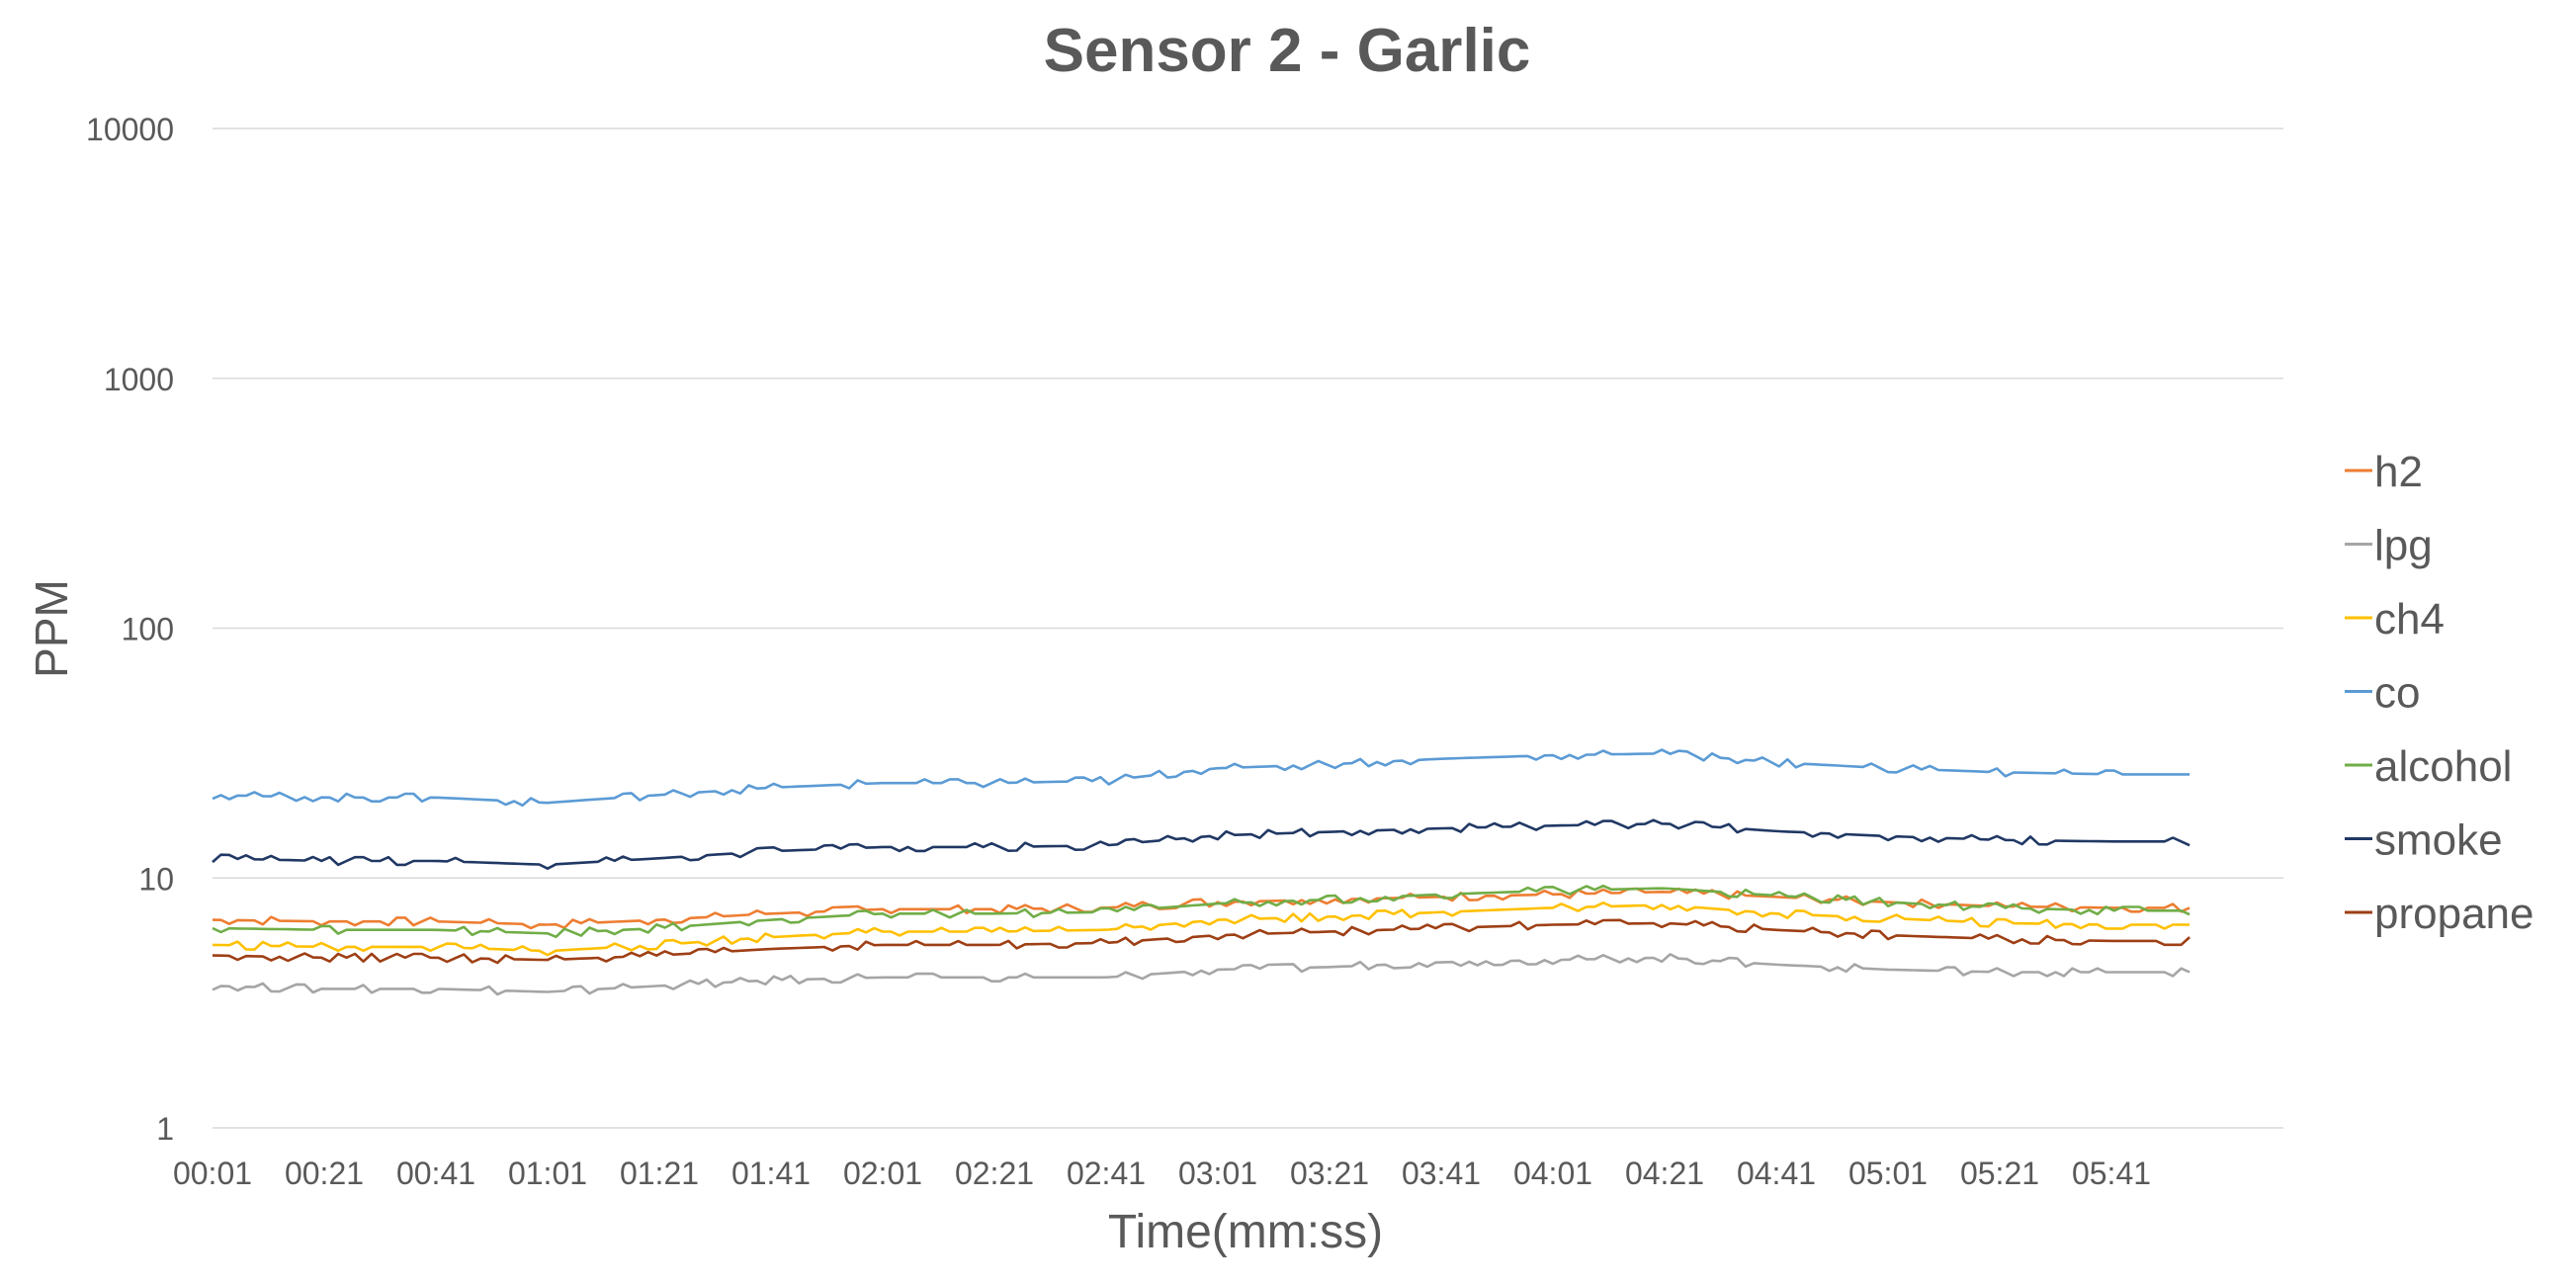 This screenshot has height=1286, width=2576. Describe the element at coordinates (2409, 619) in the screenshot. I see `legend-label-ch4: ch4` at that location.